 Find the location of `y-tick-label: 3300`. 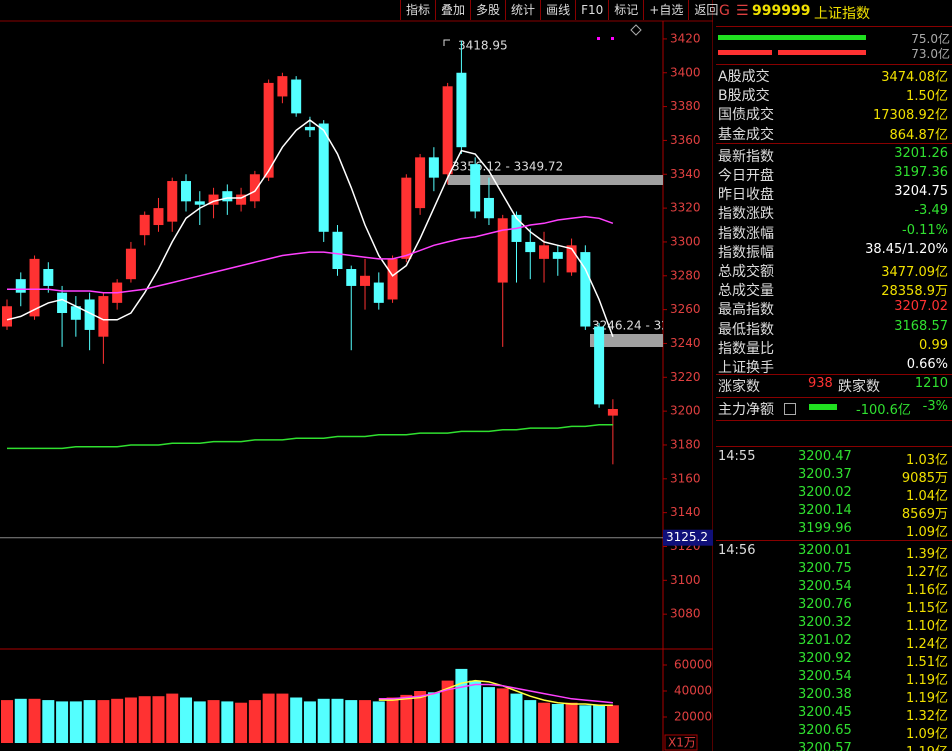

y-tick-label: 3300 is located at coordinates (685, 241).